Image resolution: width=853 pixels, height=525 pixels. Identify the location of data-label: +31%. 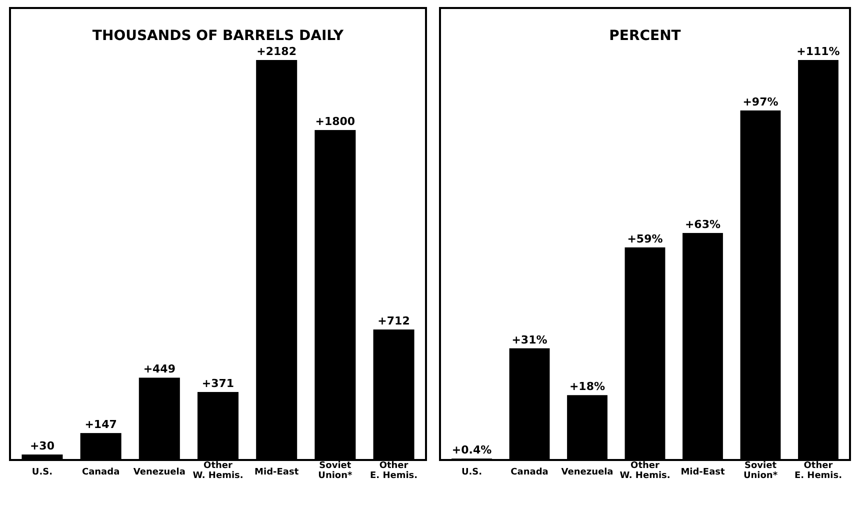
(530, 339).